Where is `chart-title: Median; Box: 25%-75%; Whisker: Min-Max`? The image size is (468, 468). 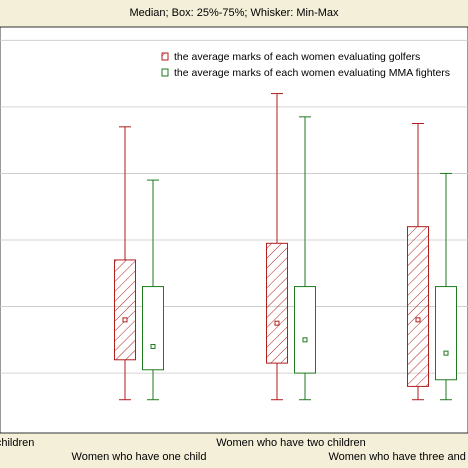 chart-title: Median; Box: 25%-75%; Whisker: Min-Max is located at coordinates (234, 13).